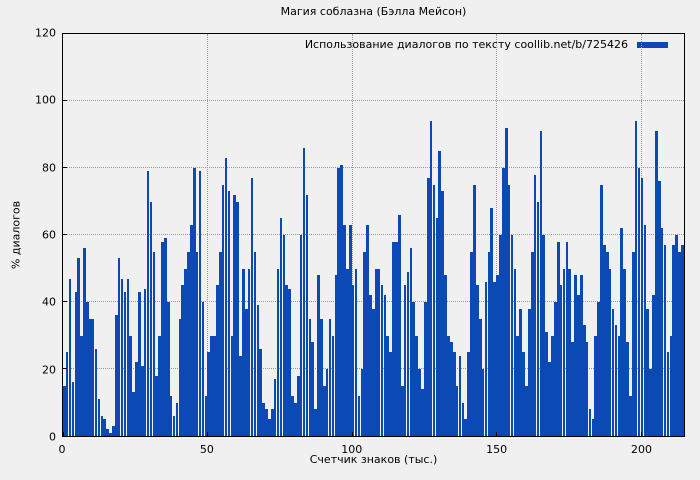  What do you see at coordinates (49, 168) in the screenshot?
I see `y-tick-label: 80` at bounding box center [49, 168].